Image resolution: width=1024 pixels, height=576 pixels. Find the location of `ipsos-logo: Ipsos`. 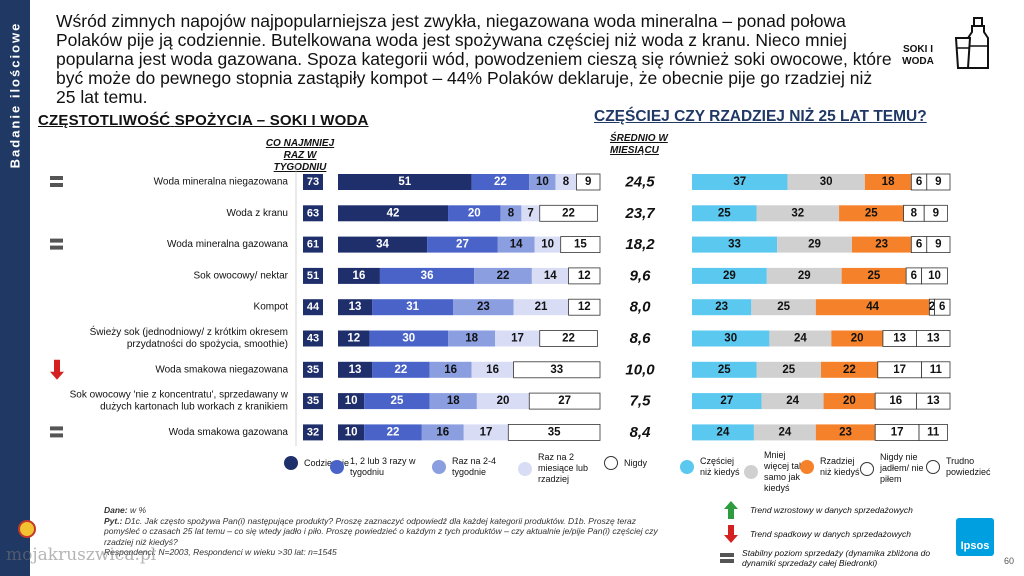

ipsos-logo: Ipsos is located at coordinates (975, 537).